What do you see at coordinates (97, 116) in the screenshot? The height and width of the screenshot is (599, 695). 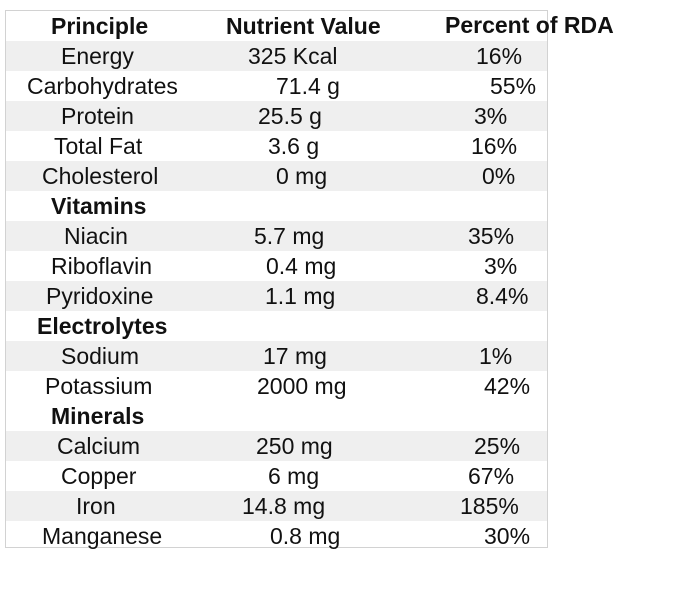 I see `principle-cell: Protein` at bounding box center [97, 116].